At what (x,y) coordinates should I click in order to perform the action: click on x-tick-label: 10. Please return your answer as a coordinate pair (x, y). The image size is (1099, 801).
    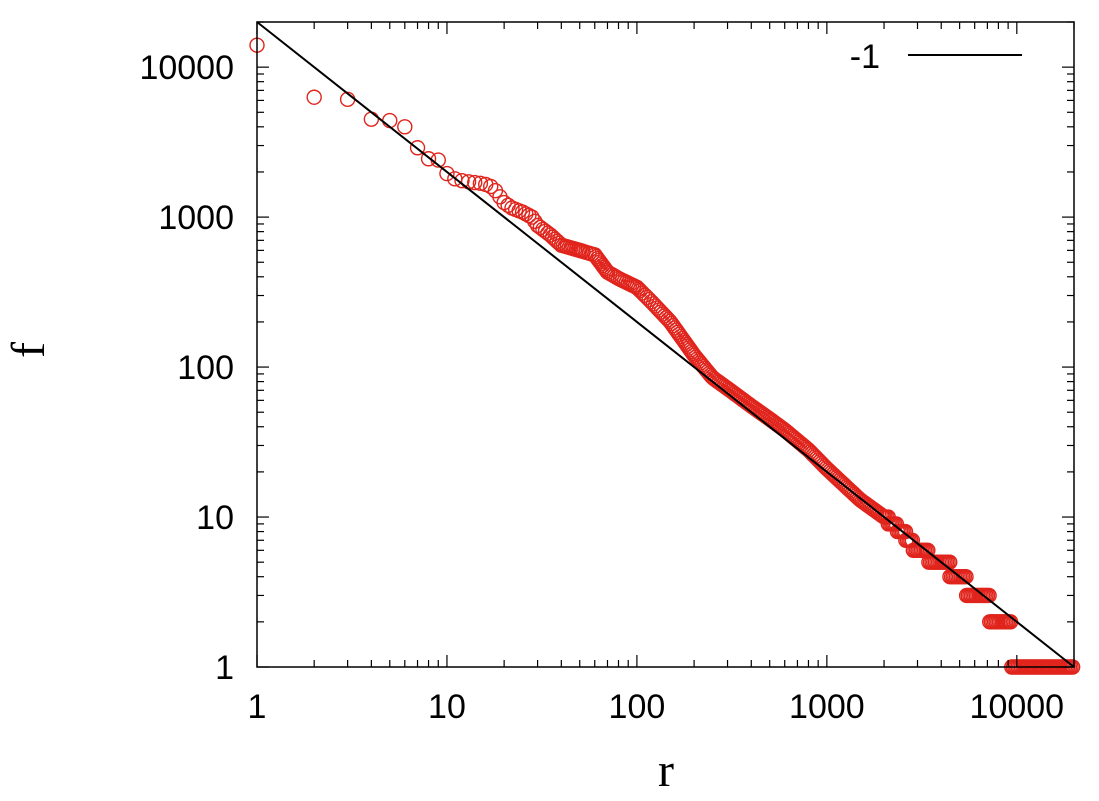
    Looking at the image, I should click on (447, 707).